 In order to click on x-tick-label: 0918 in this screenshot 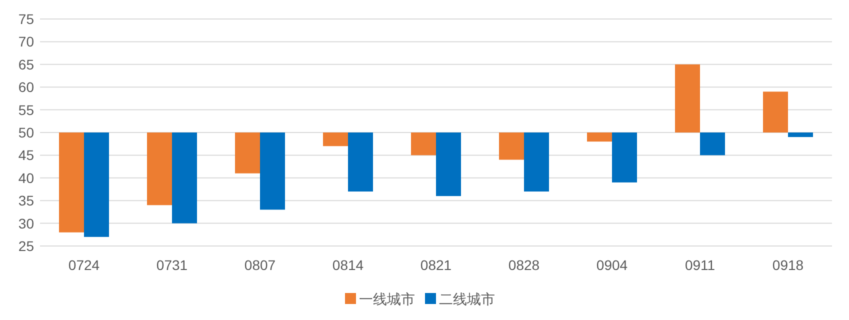, I will do `click(788, 265)`.